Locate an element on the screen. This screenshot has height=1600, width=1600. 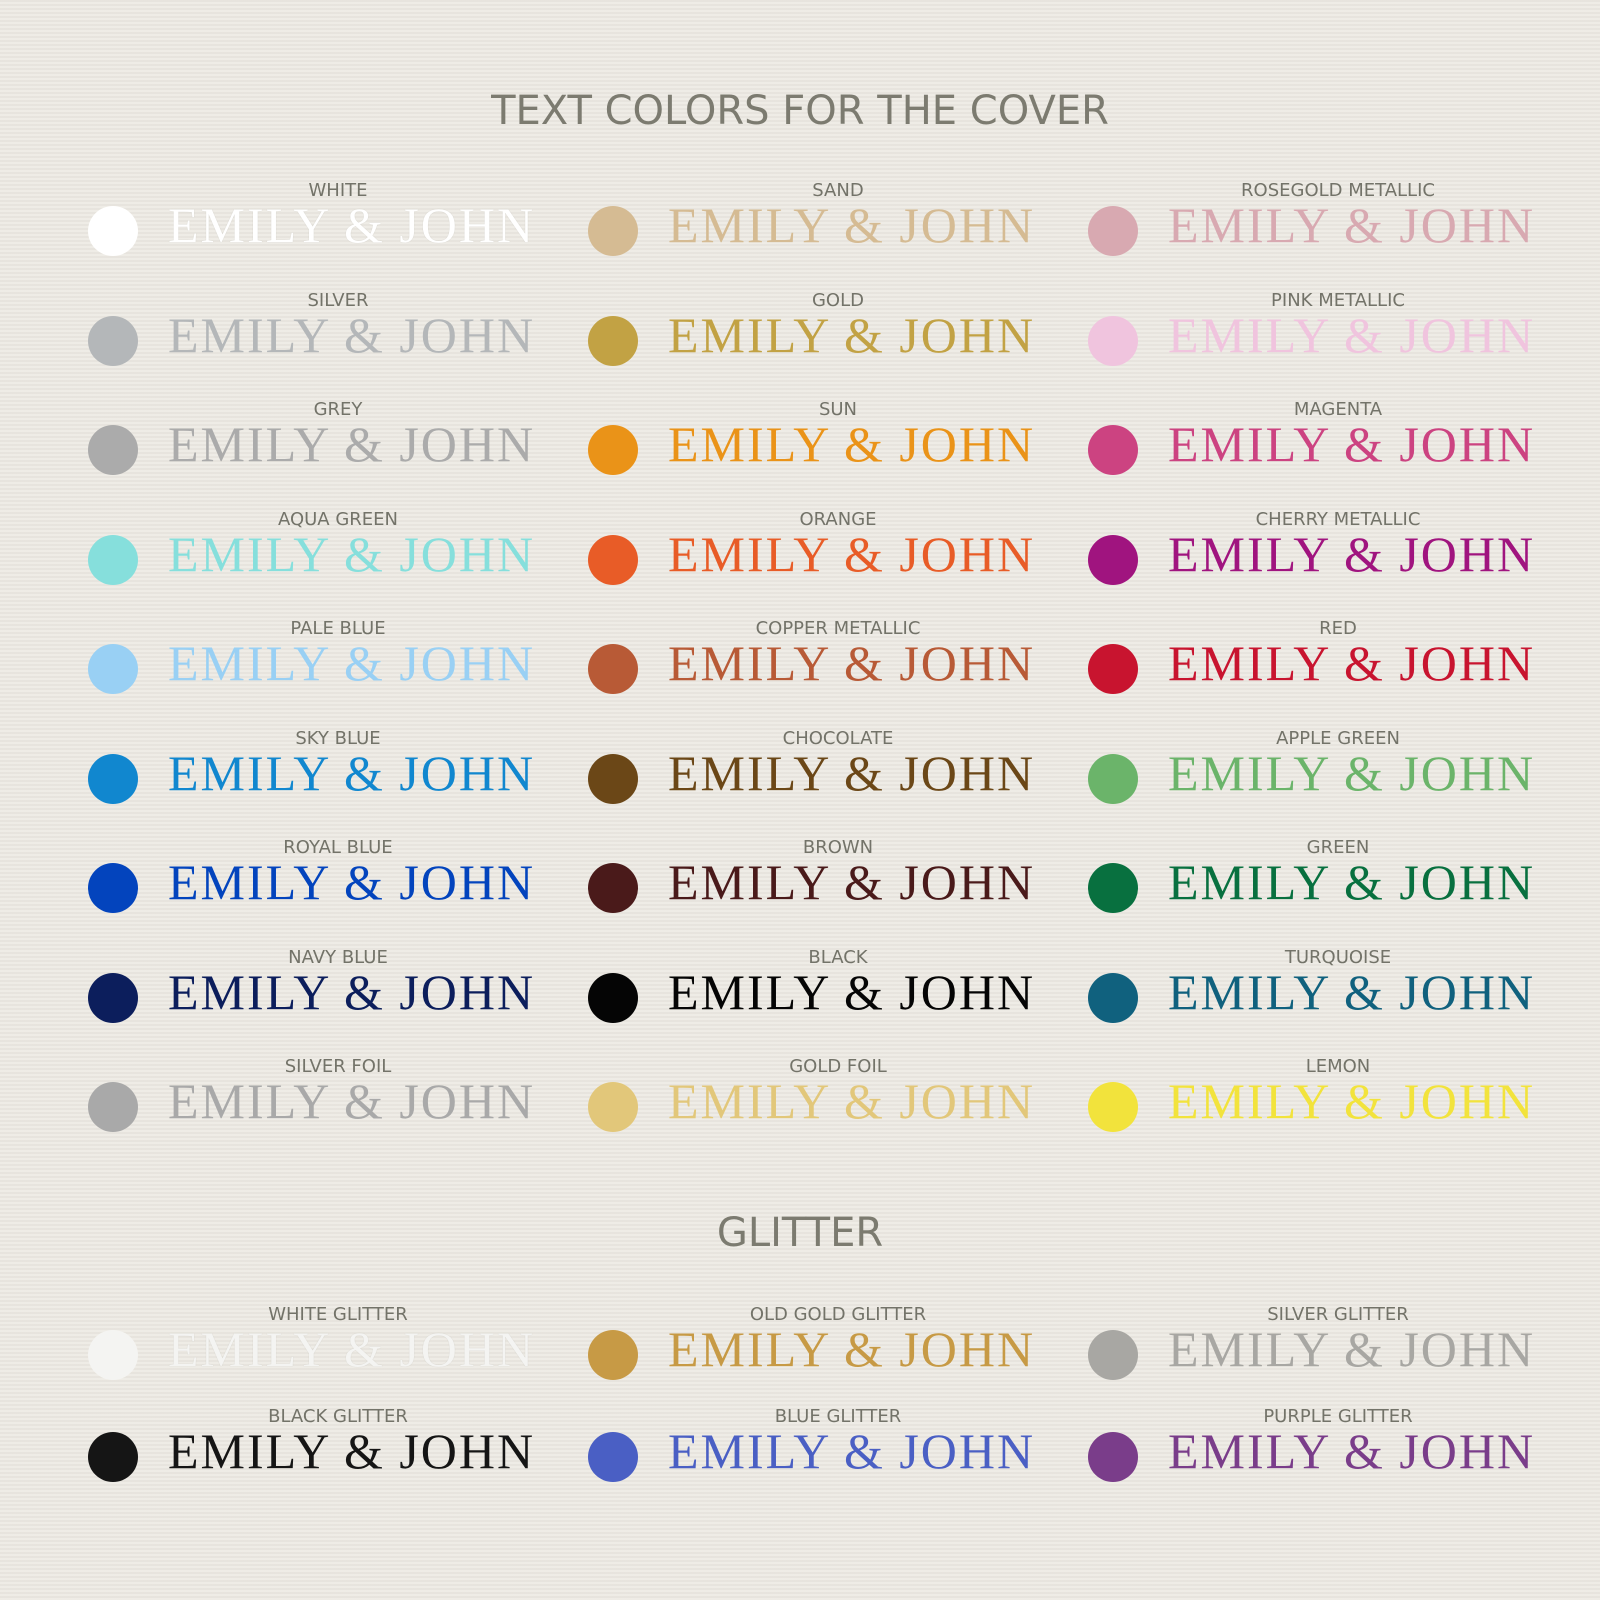
color-label: PALE BLUE is located at coordinates (338, 628).